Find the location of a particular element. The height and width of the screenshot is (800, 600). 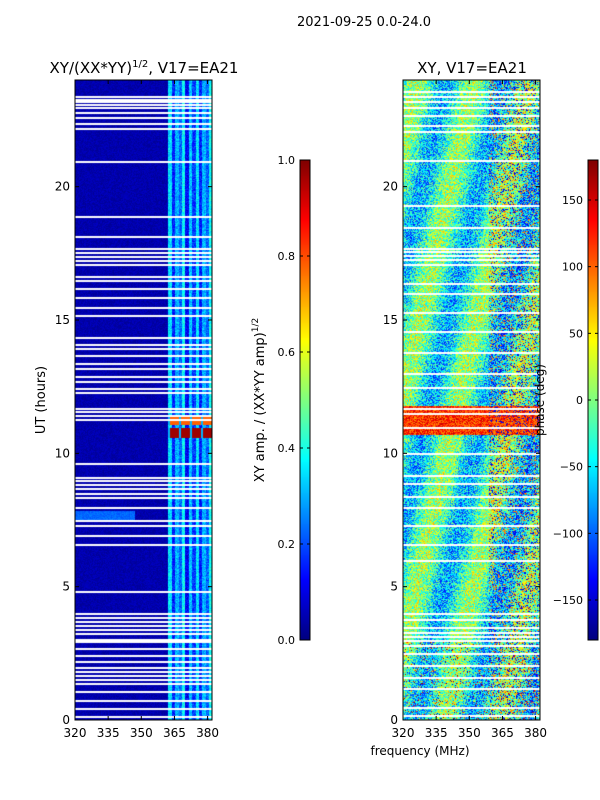

colorbar-tick-label: 50 is located at coordinates (576, 333).